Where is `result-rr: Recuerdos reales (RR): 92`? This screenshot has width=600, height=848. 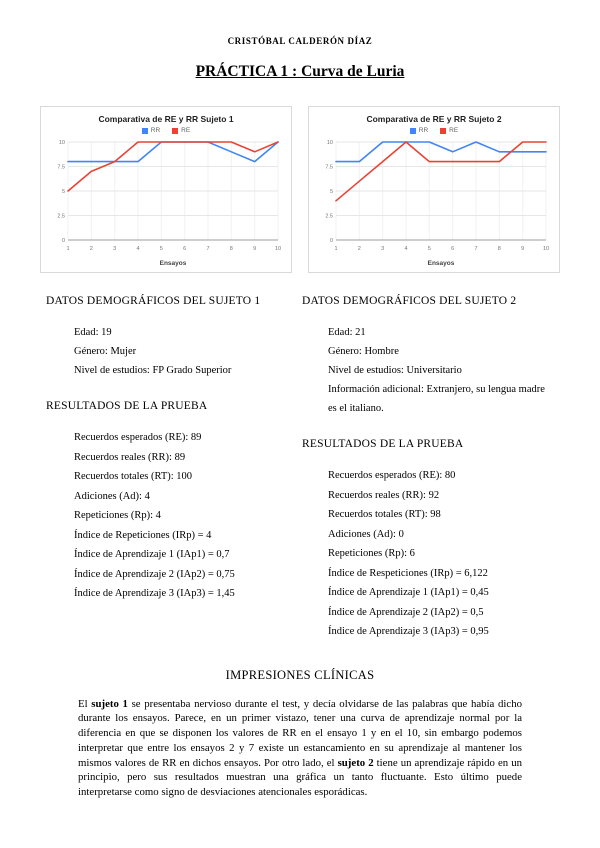
result-rr: Recuerdos reales (RR): 92 is located at coordinates (384, 495).